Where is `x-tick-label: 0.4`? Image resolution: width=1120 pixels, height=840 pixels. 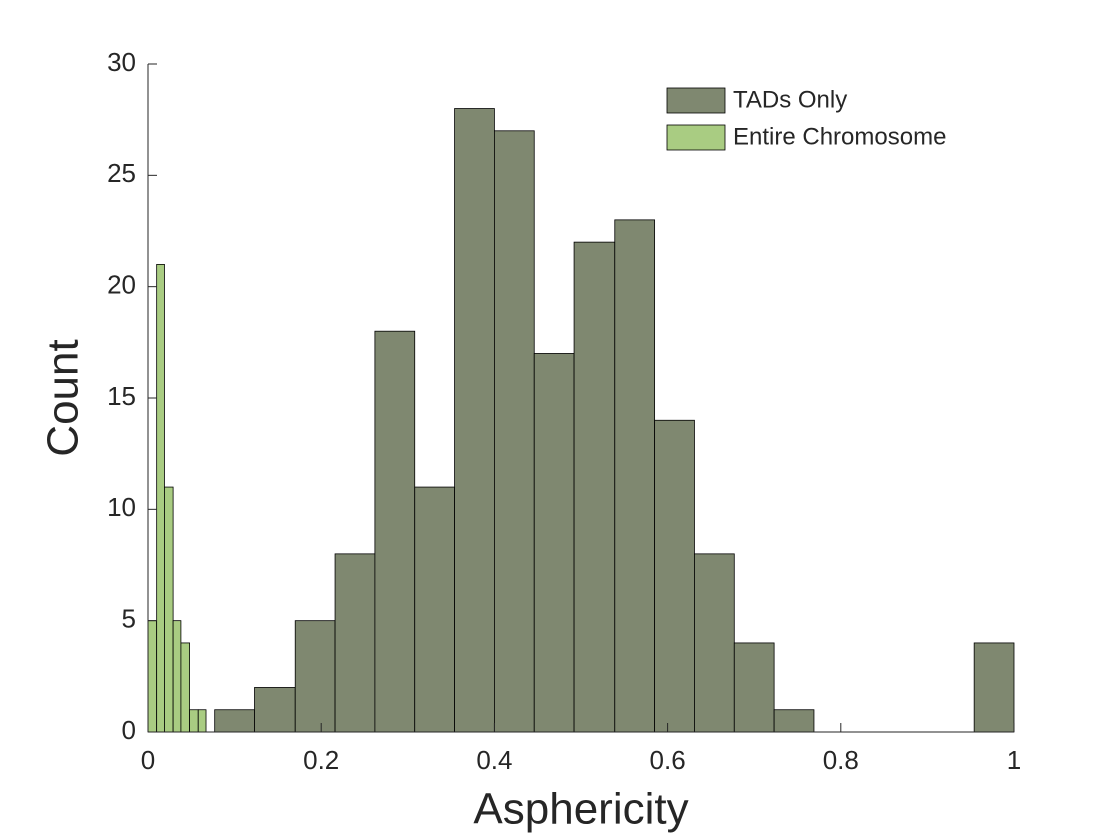
x-tick-label: 0.4 is located at coordinates (494, 760).